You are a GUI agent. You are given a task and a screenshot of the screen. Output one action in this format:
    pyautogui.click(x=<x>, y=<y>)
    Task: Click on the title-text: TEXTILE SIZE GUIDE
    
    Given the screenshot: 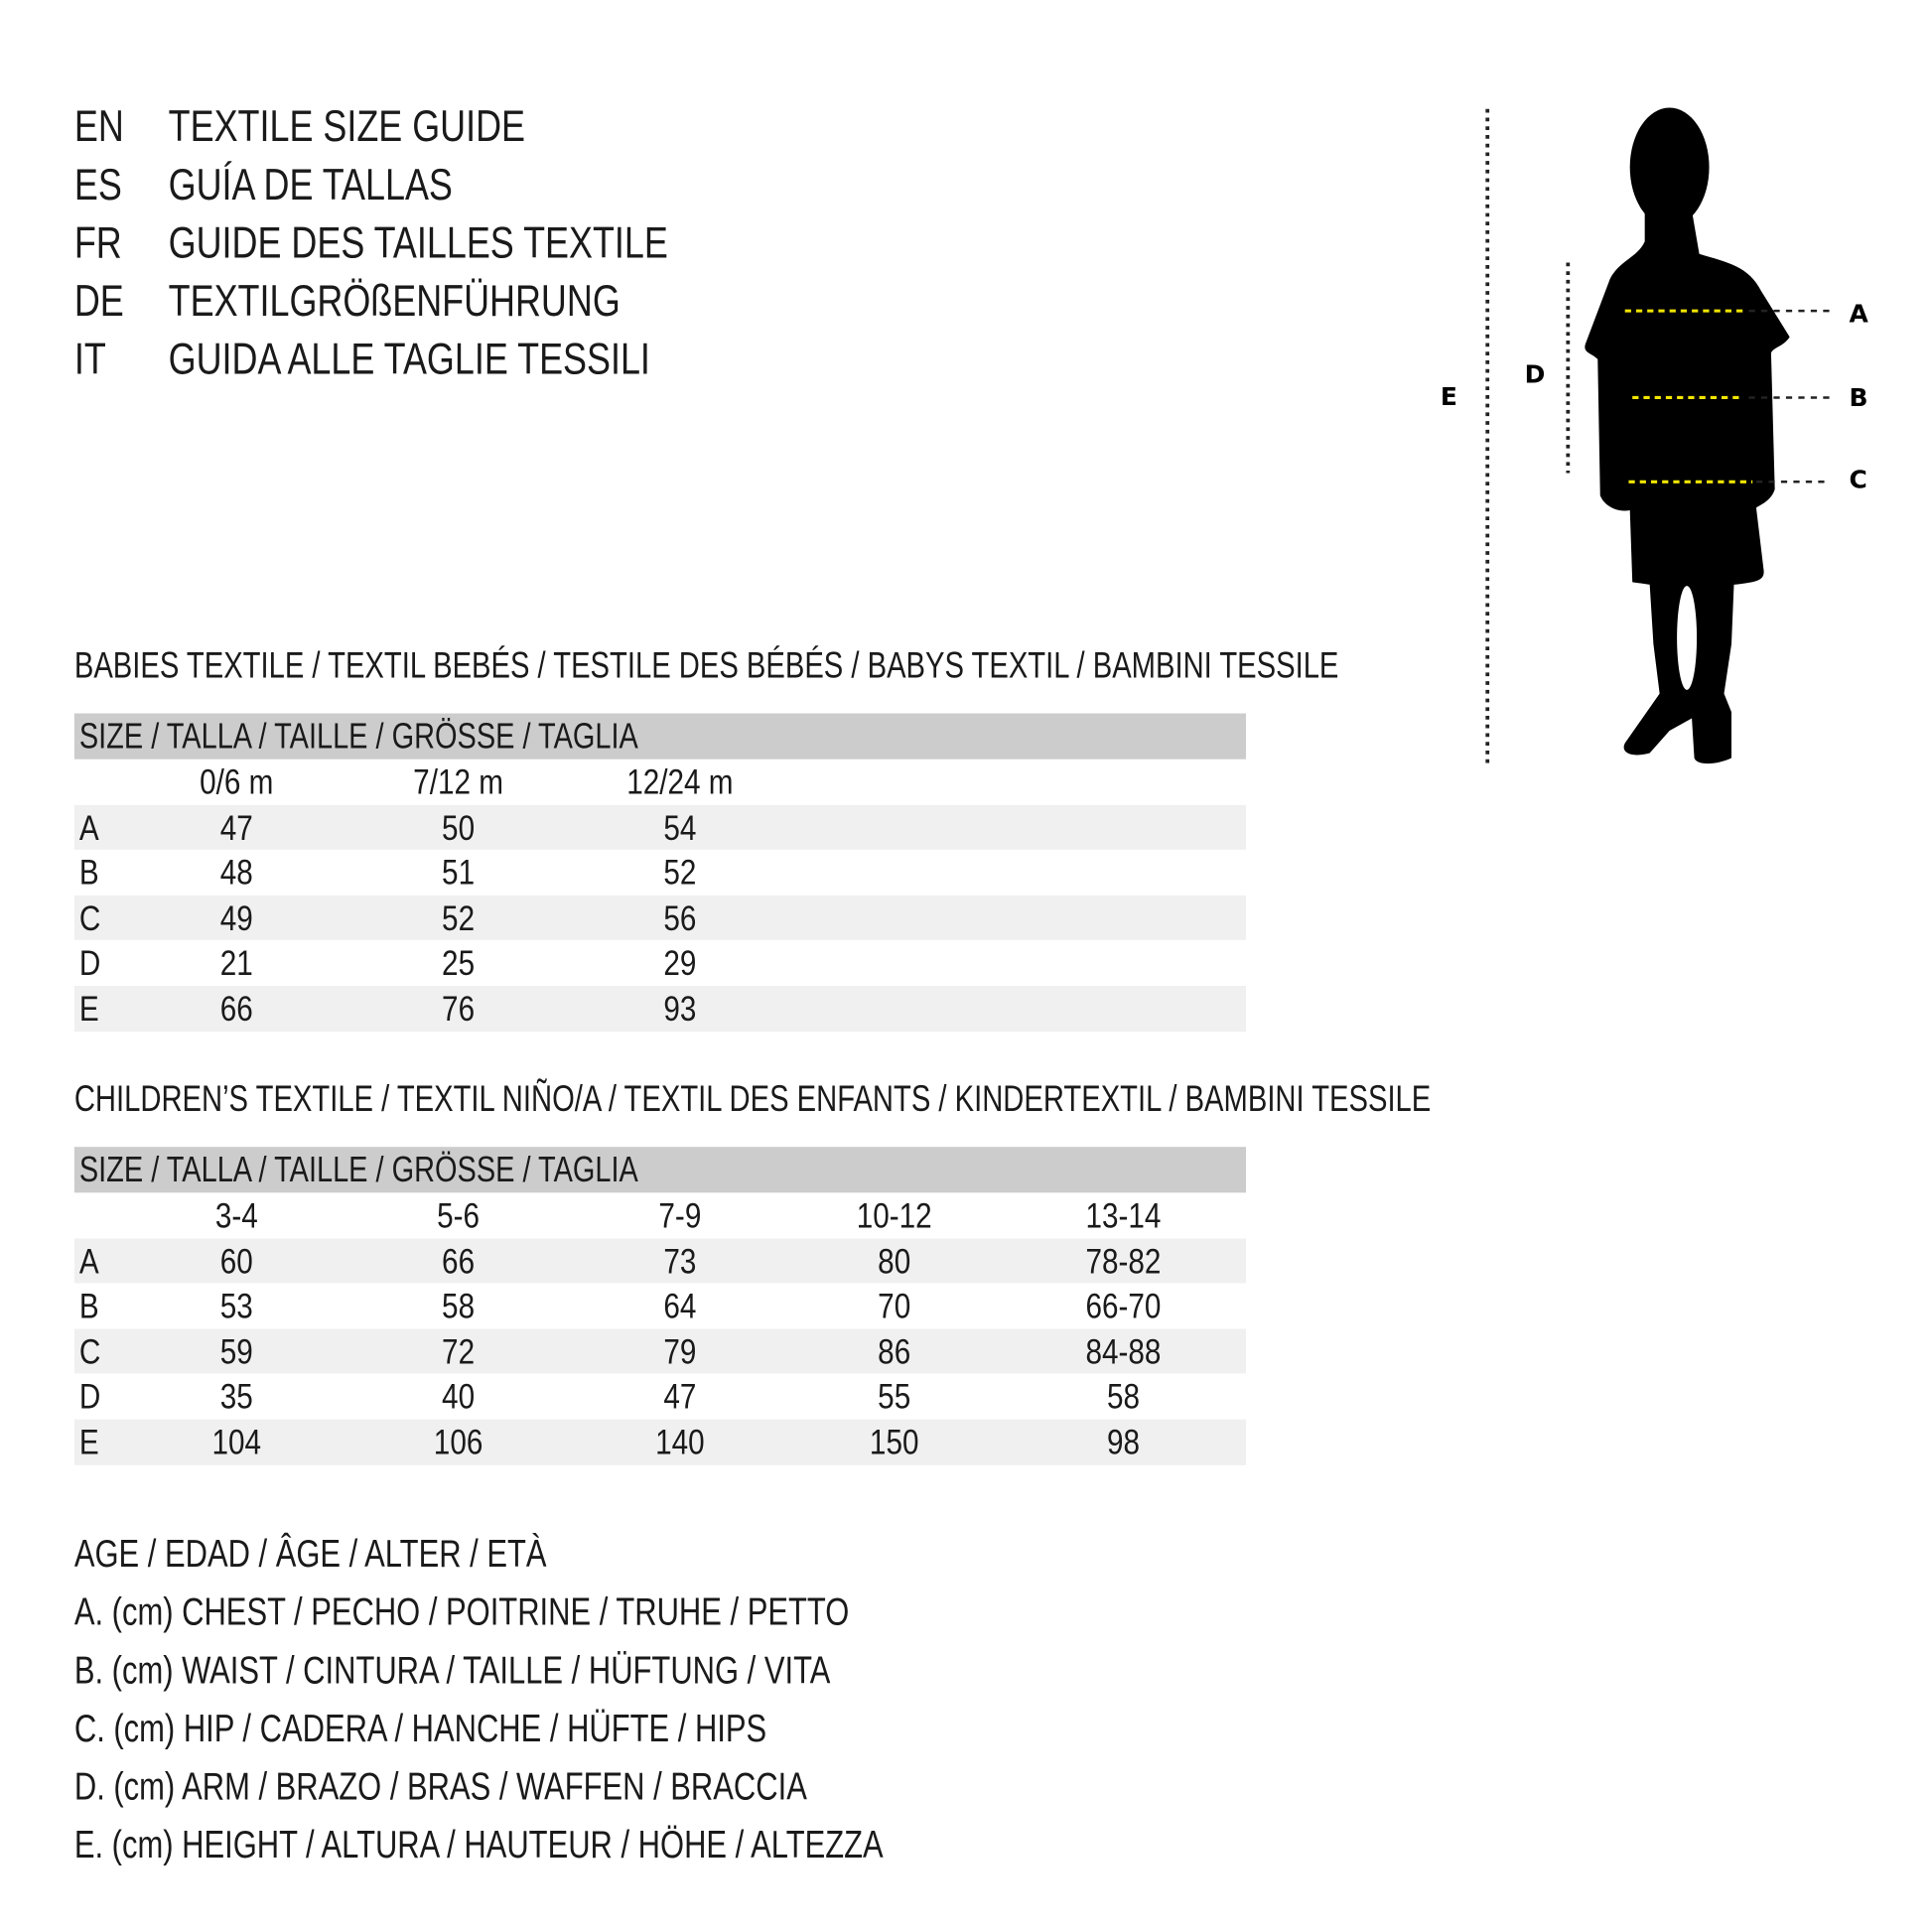 What is the action you would take?
    pyautogui.click(x=347, y=126)
    